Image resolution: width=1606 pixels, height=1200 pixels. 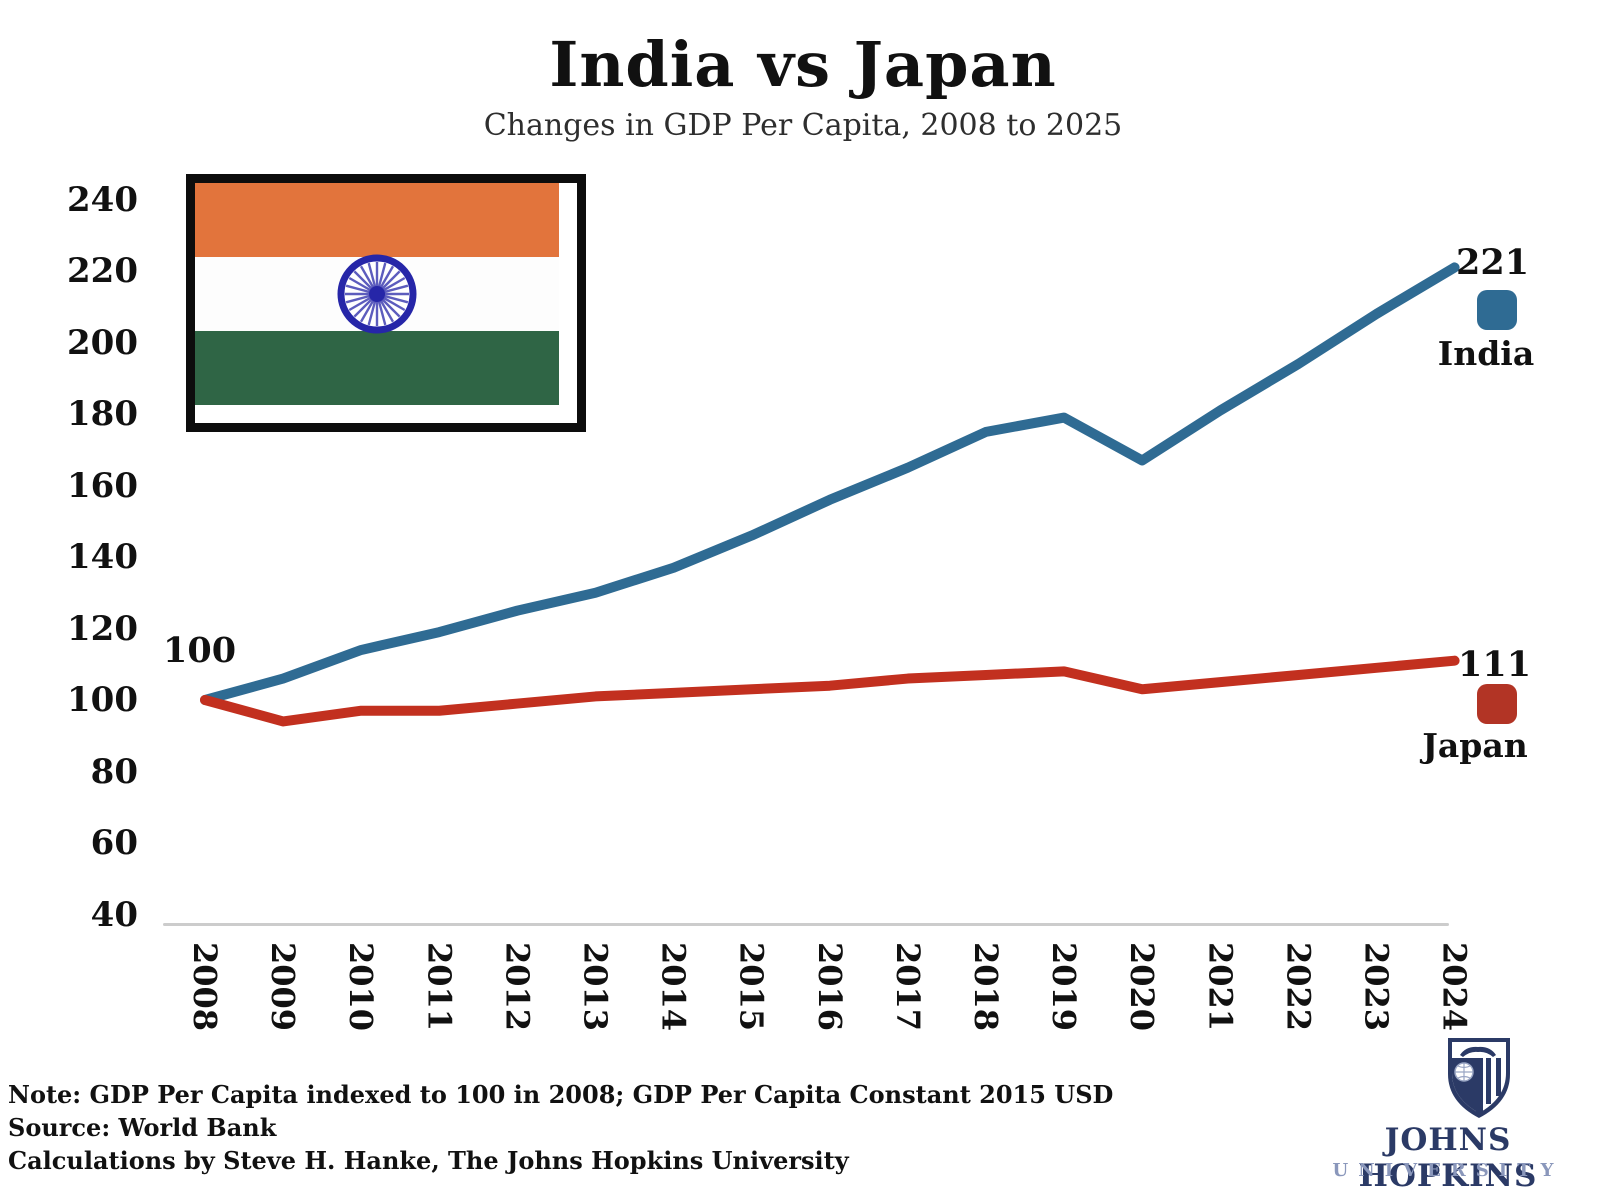 What do you see at coordinates (1479, 1078) in the screenshot?
I see `johns-hopkins-shield-icon` at bounding box center [1479, 1078].